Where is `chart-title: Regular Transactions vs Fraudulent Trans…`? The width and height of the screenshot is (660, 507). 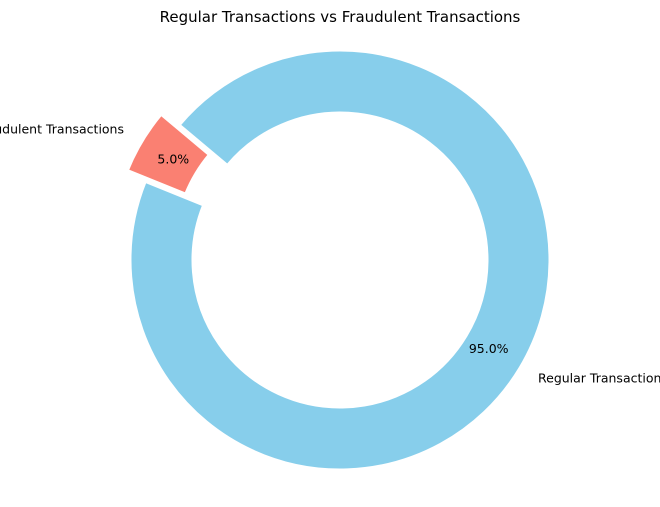
chart-title: Regular Transactions vs Fraudulent Trans… is located at coordinates (340, 17).